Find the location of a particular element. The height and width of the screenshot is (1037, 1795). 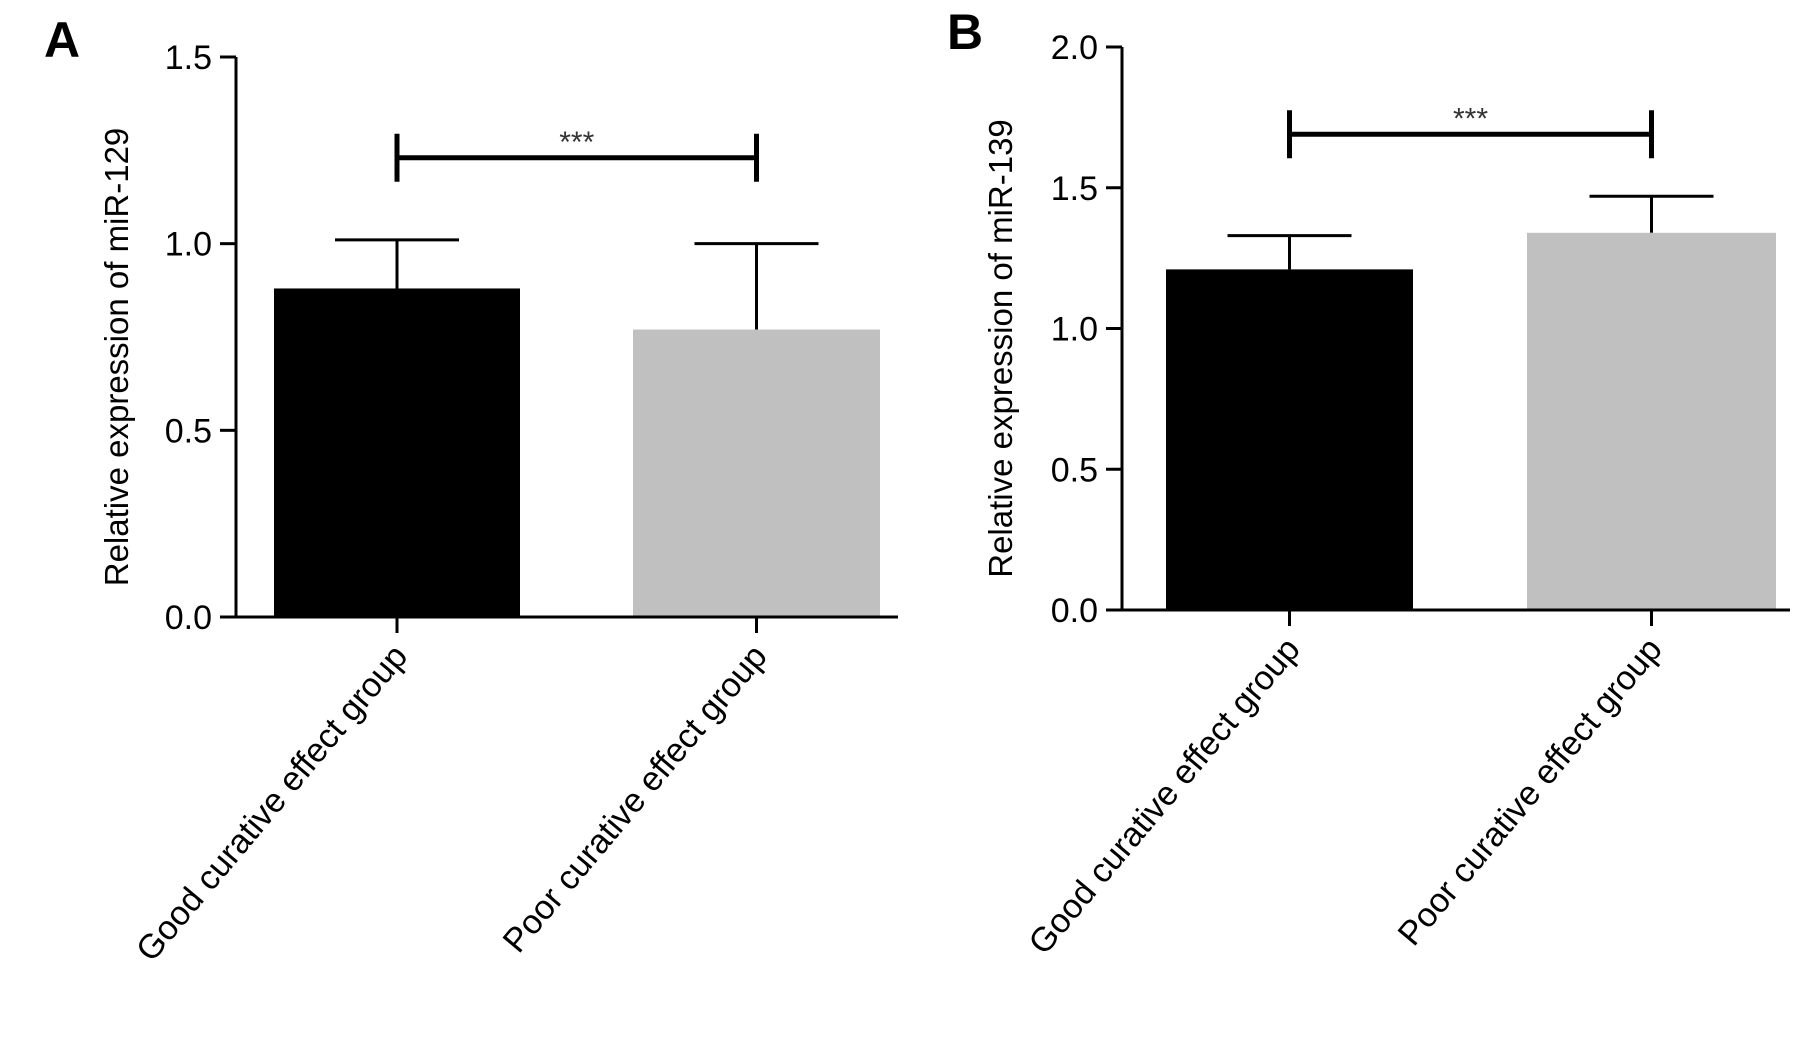

panel-label: A is located at coordinates (62, 40).